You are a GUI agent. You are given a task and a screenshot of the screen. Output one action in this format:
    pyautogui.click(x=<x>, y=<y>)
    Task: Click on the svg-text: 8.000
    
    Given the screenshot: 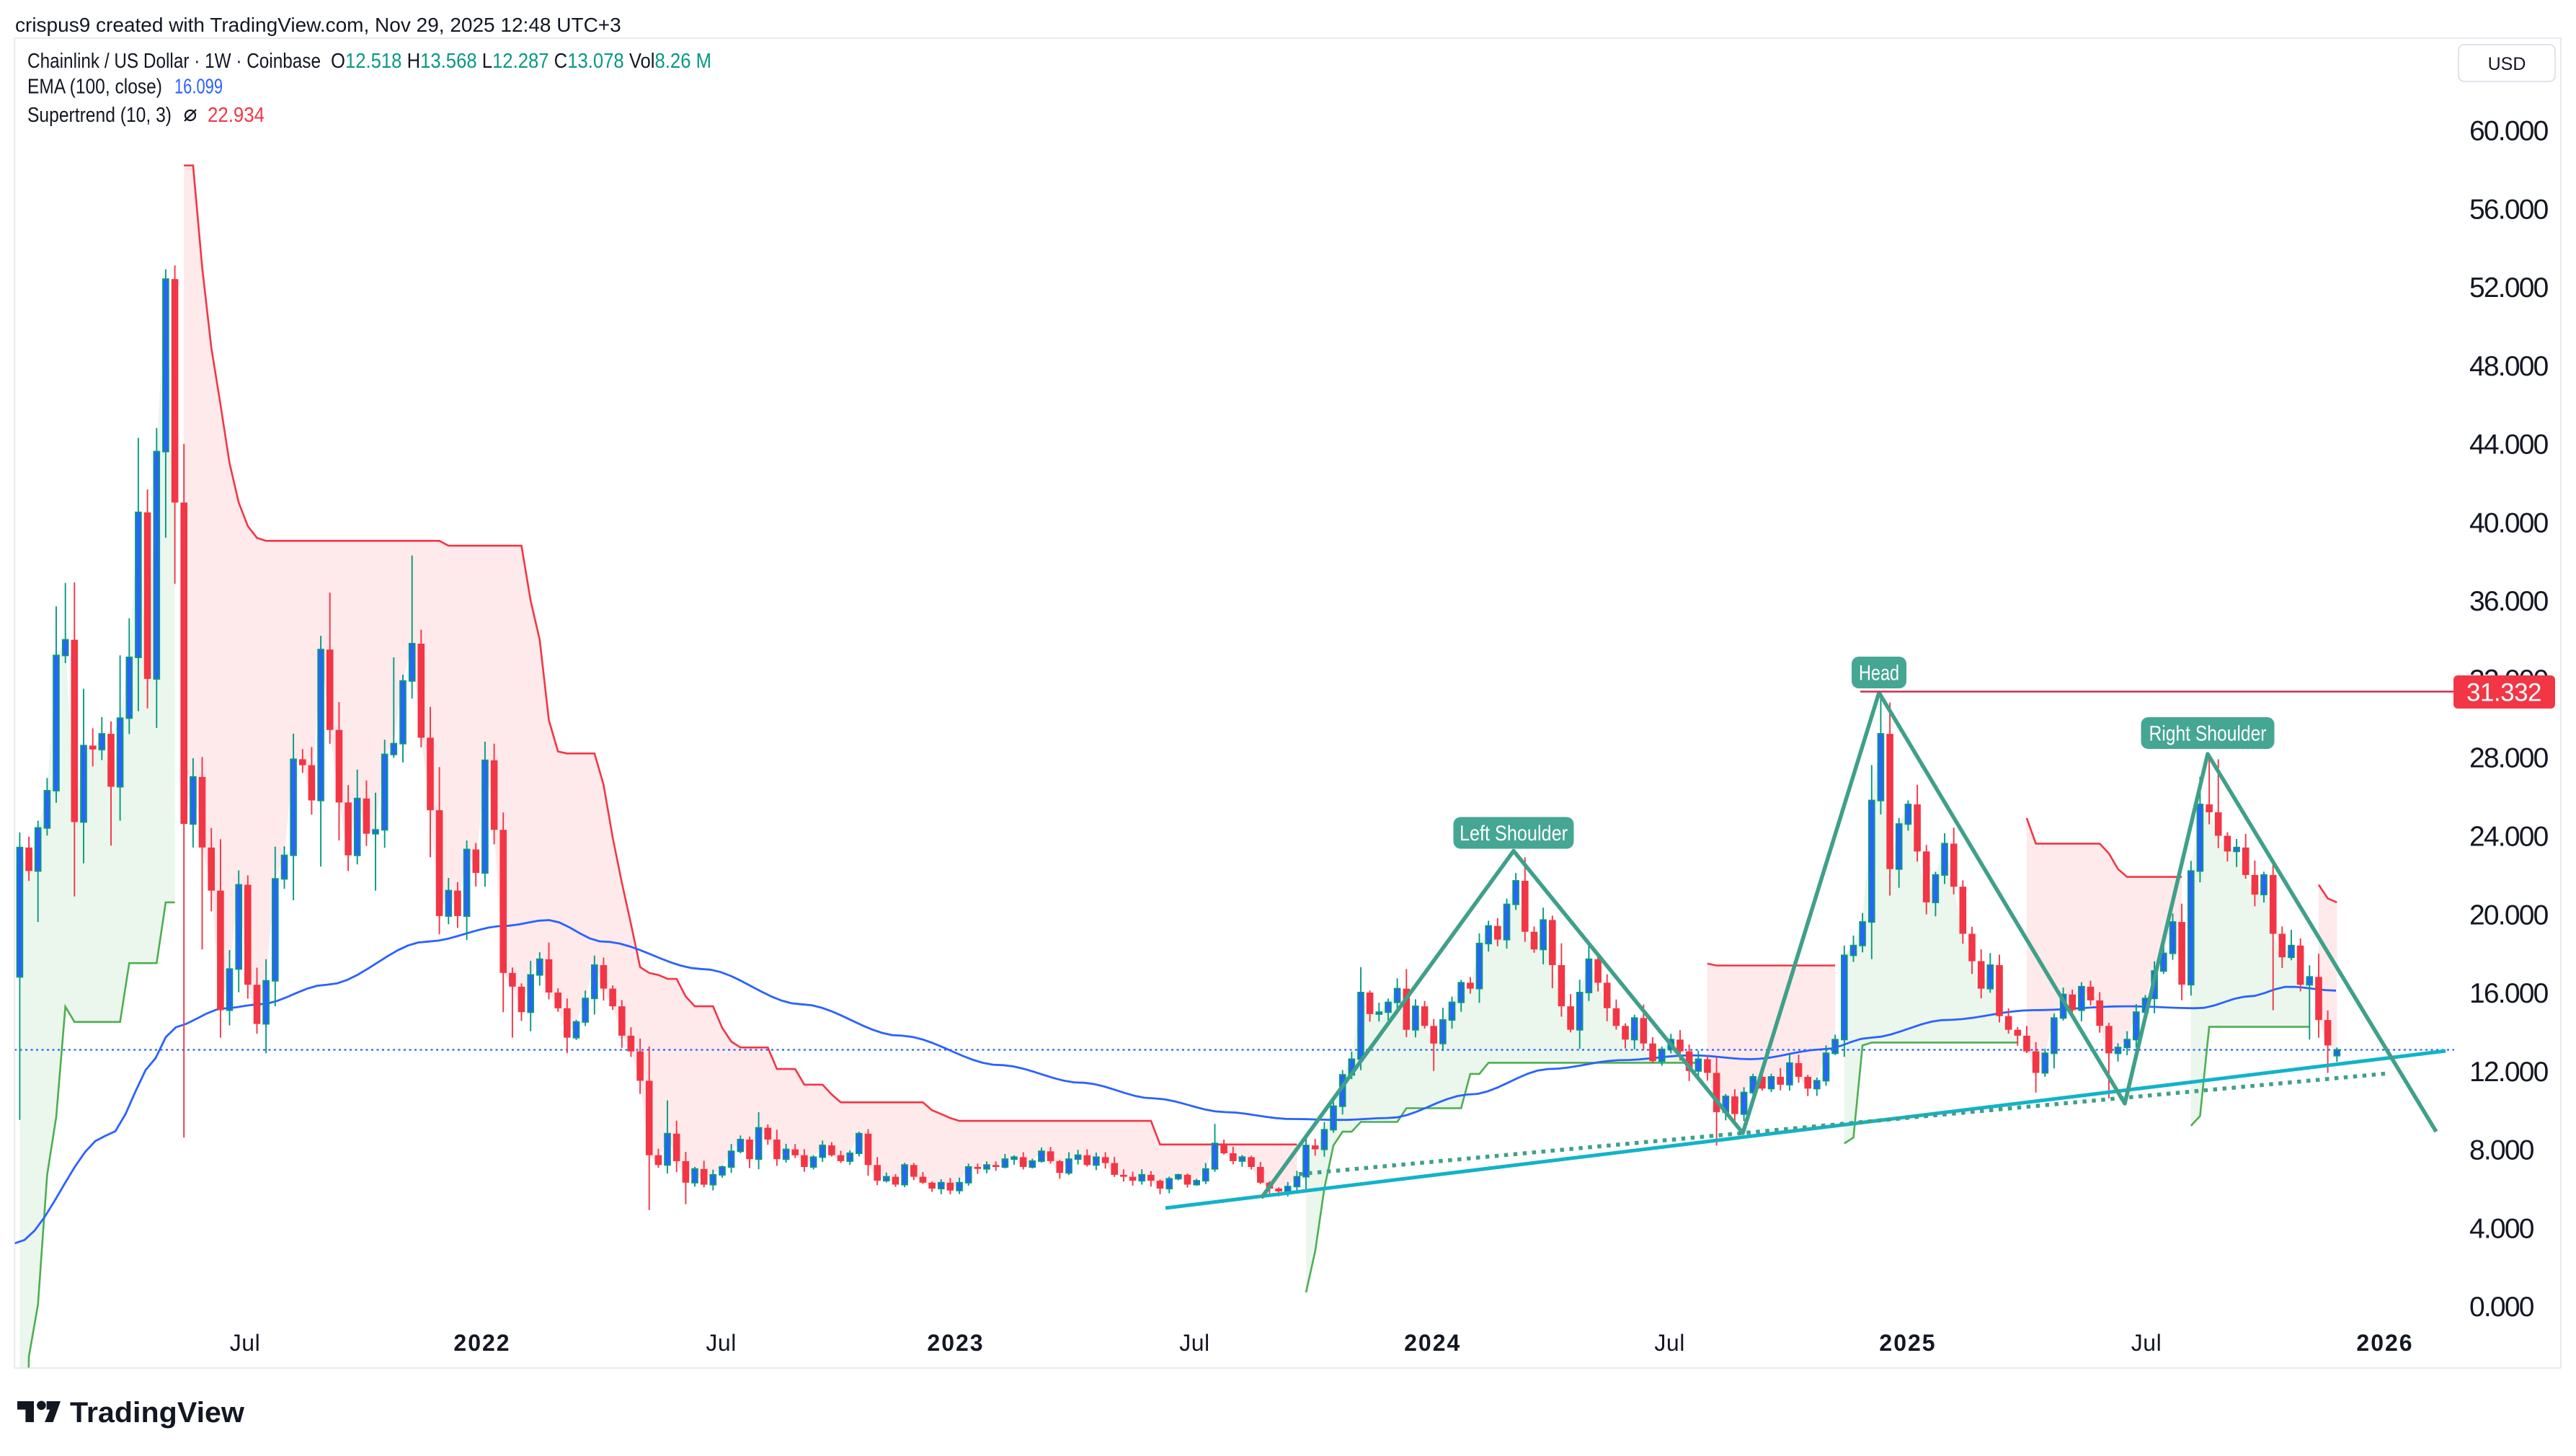 What is the action you would take?
    pyautogui.click(x=2501, y=1150)
    